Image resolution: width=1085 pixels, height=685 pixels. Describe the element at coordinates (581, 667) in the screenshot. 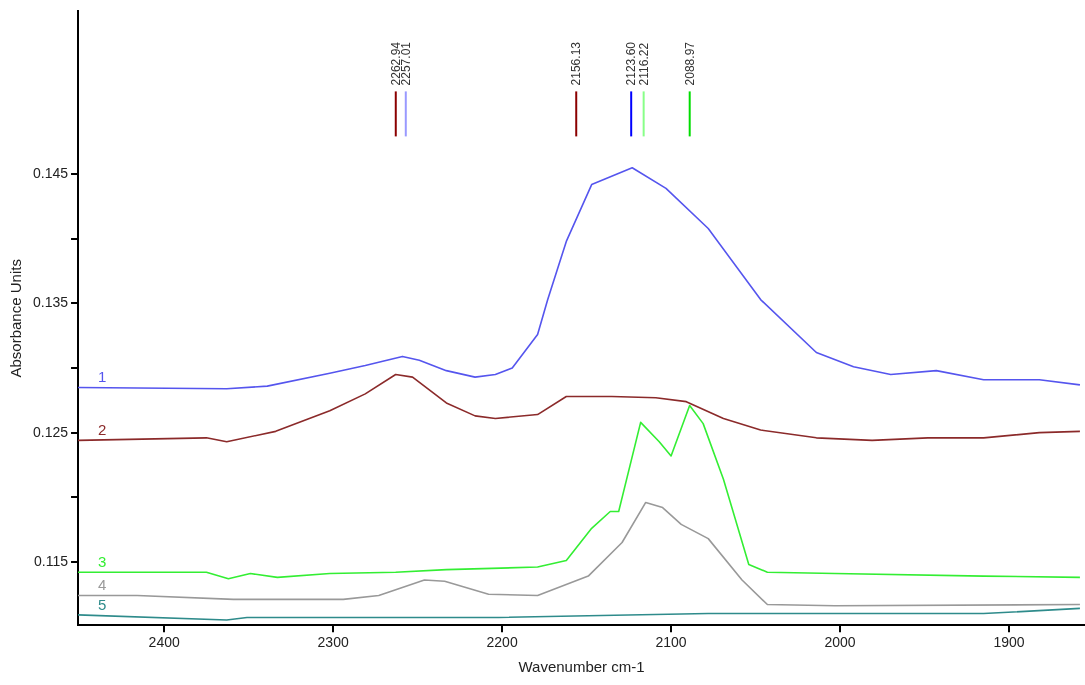

I see `x-axis-title: Wavenumber cm-1` at that location.